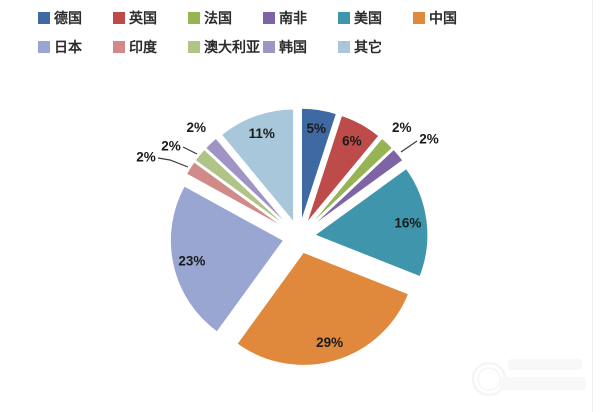  I want to click on legend-label-australia: 澳大利亚, so click(232, 47).